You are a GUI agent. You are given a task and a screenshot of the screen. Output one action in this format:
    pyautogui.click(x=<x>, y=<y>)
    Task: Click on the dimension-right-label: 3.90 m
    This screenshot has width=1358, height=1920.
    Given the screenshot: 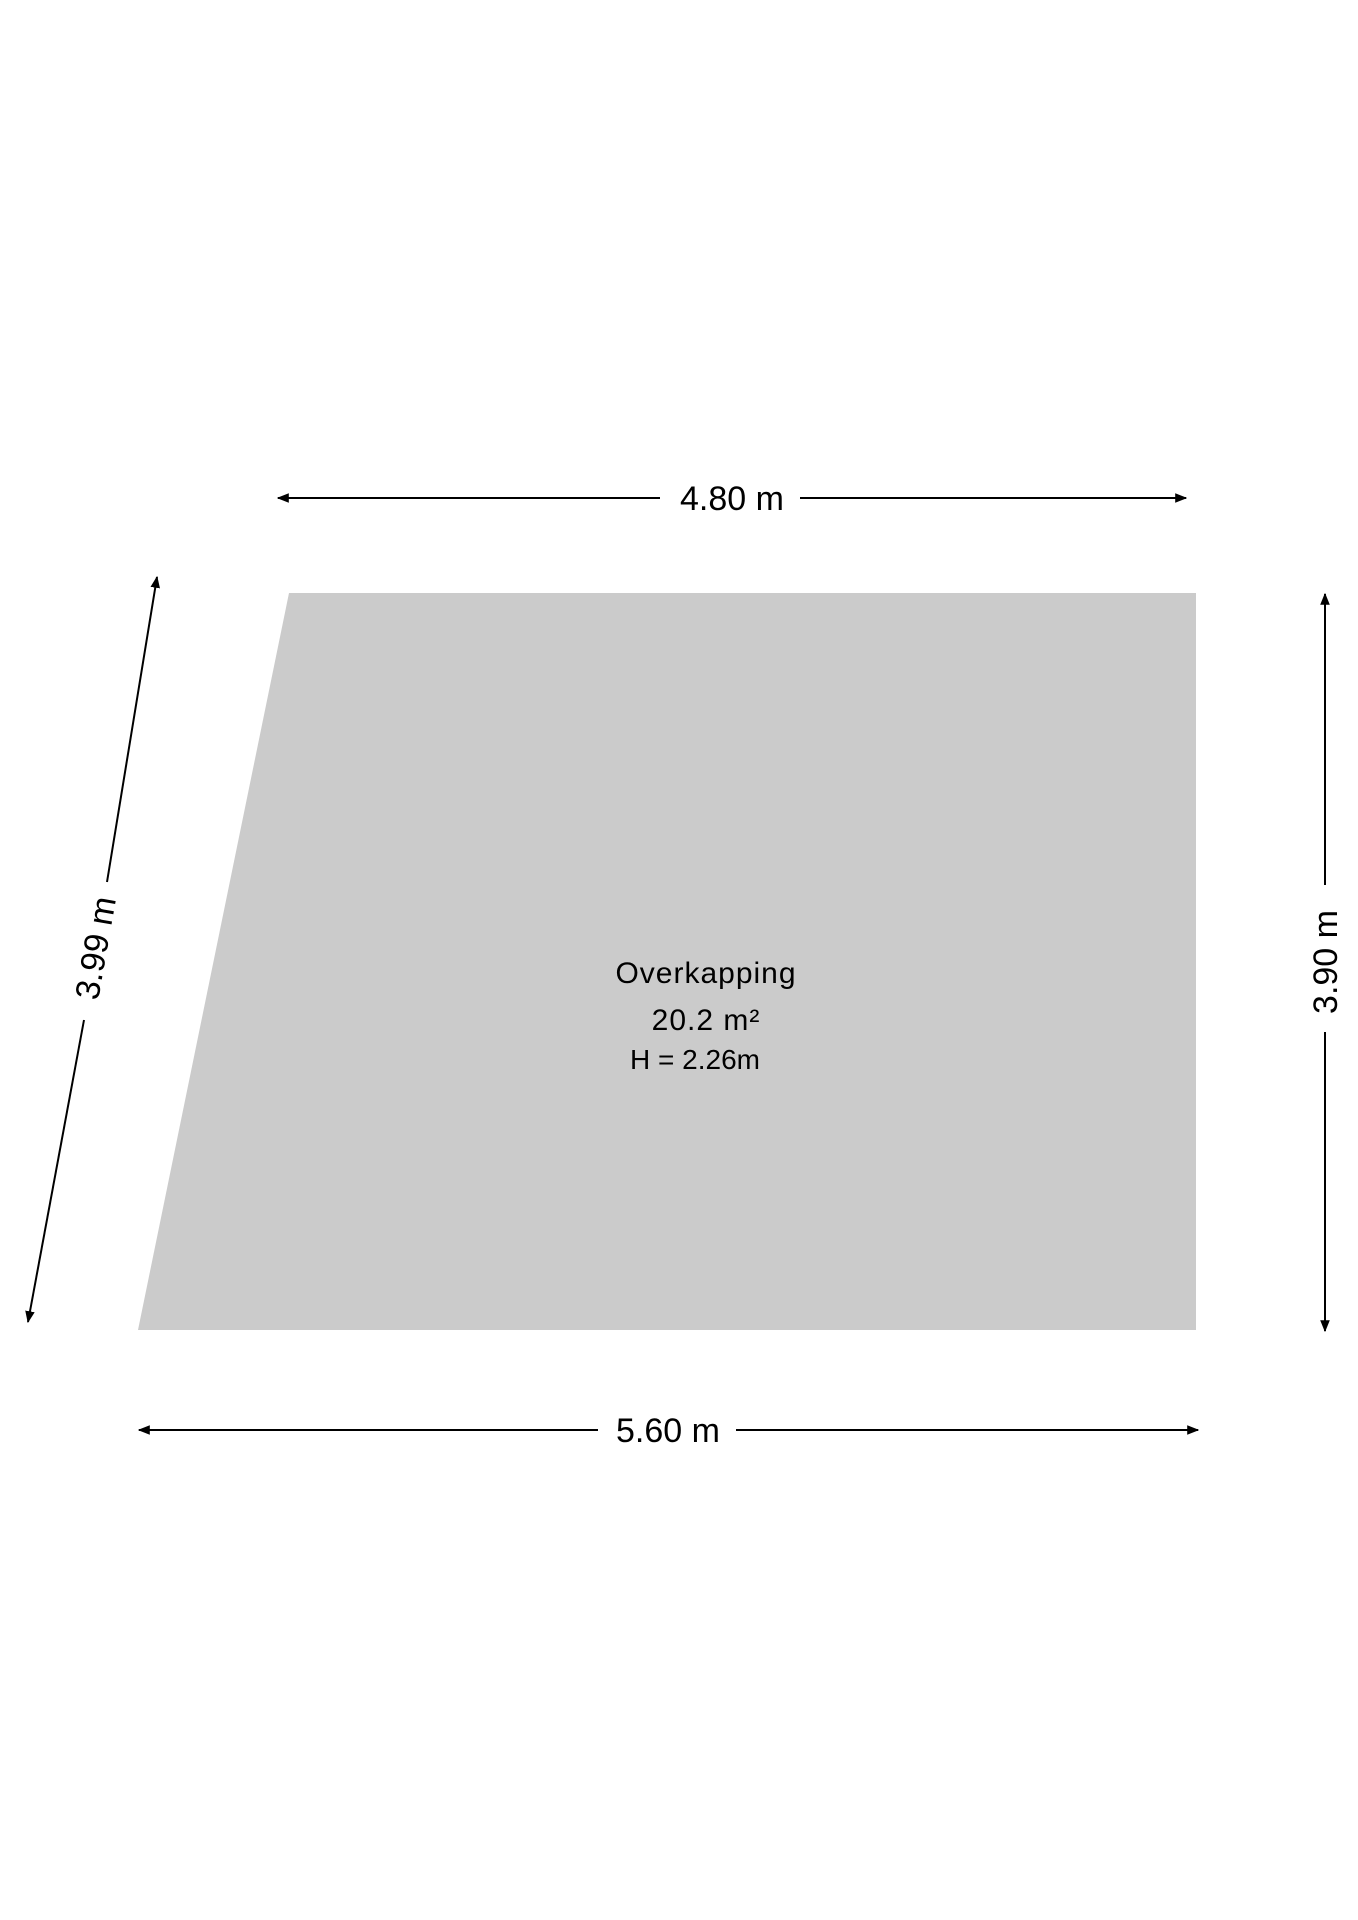 What is the action you would take?
    pyautogui.click(x=1326, y=962)
    